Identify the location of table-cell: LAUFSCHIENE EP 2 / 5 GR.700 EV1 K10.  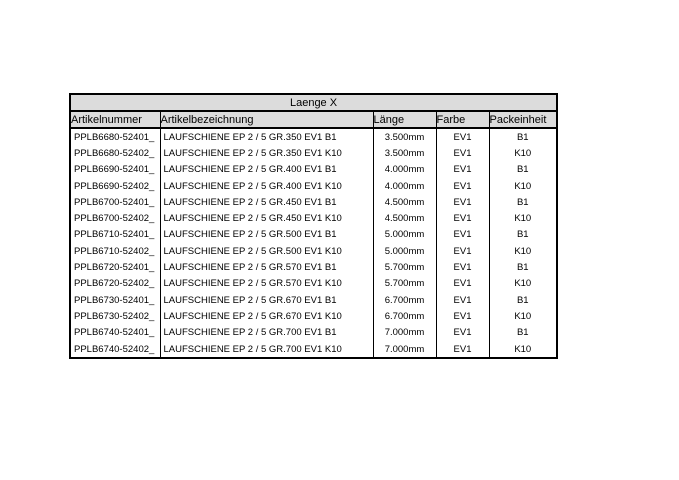
(266, 349).